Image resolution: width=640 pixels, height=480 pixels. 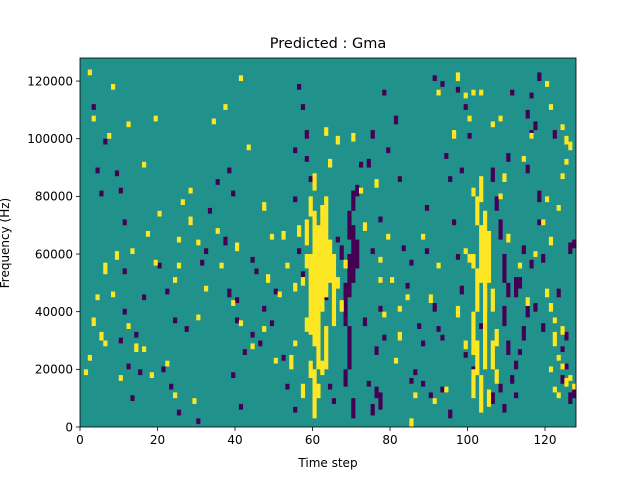 What do you see at coordinates (157, 440) in the screenshot?
I see `x-tick-label: 20` at bounding box center [157, 440].